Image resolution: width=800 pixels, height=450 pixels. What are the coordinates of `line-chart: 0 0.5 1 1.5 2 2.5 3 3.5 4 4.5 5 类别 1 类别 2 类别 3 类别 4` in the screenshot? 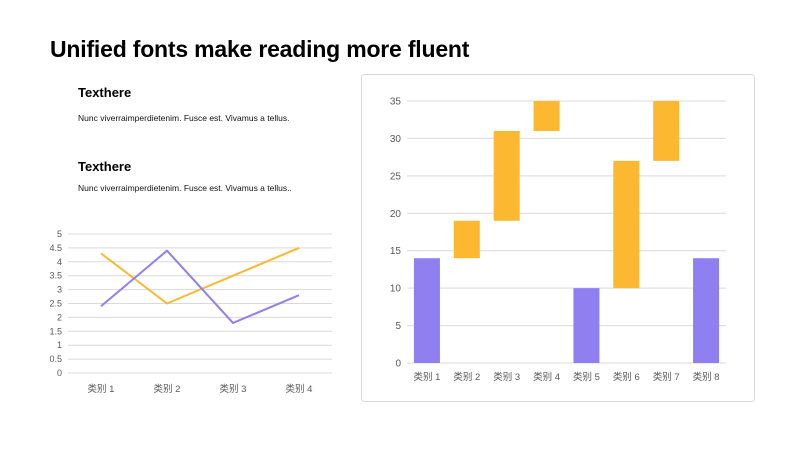 It's located at (190, 312).